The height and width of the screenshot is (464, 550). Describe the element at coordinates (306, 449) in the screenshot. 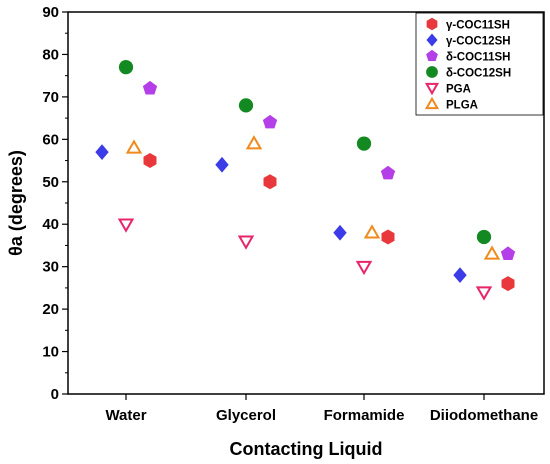

I see `x-axis-title: Contacting Liquid` at that location.